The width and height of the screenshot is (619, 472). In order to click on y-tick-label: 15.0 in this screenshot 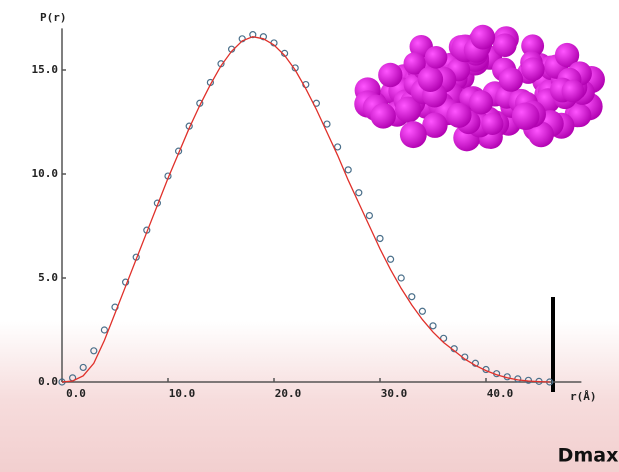, I will do `click(45, 69)`.